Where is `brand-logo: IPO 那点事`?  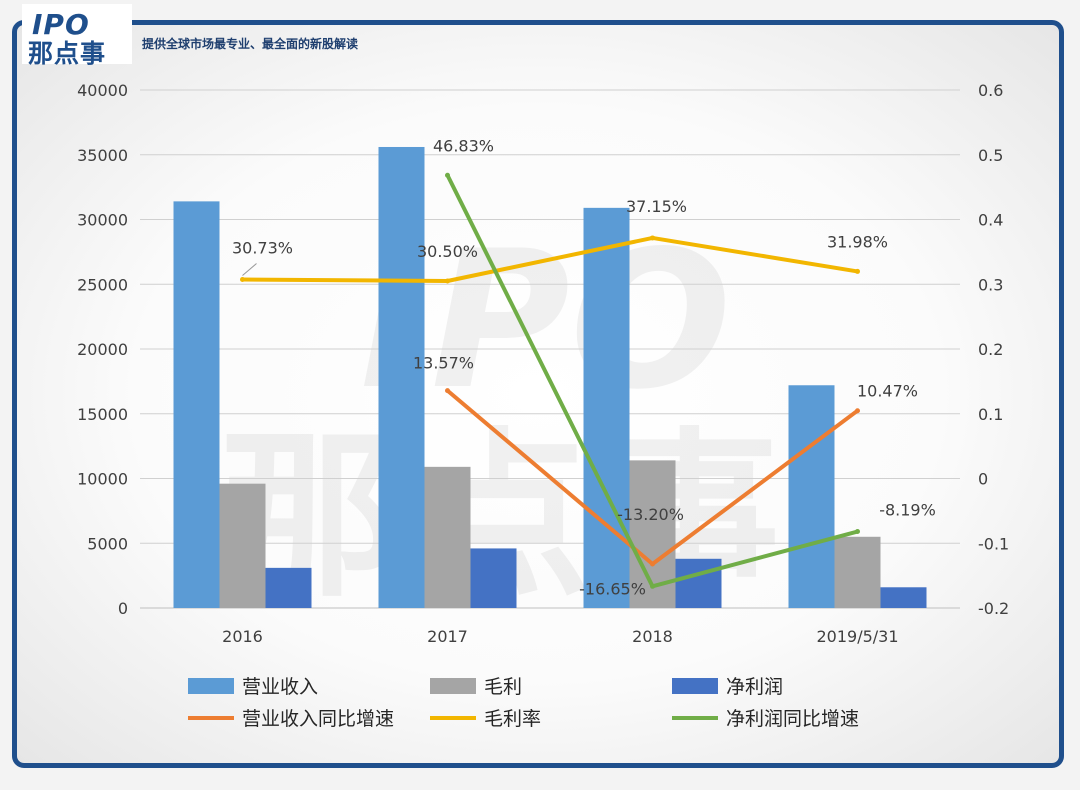 brand-logo: IPO 那点事 is located at coordinates (77, 36).